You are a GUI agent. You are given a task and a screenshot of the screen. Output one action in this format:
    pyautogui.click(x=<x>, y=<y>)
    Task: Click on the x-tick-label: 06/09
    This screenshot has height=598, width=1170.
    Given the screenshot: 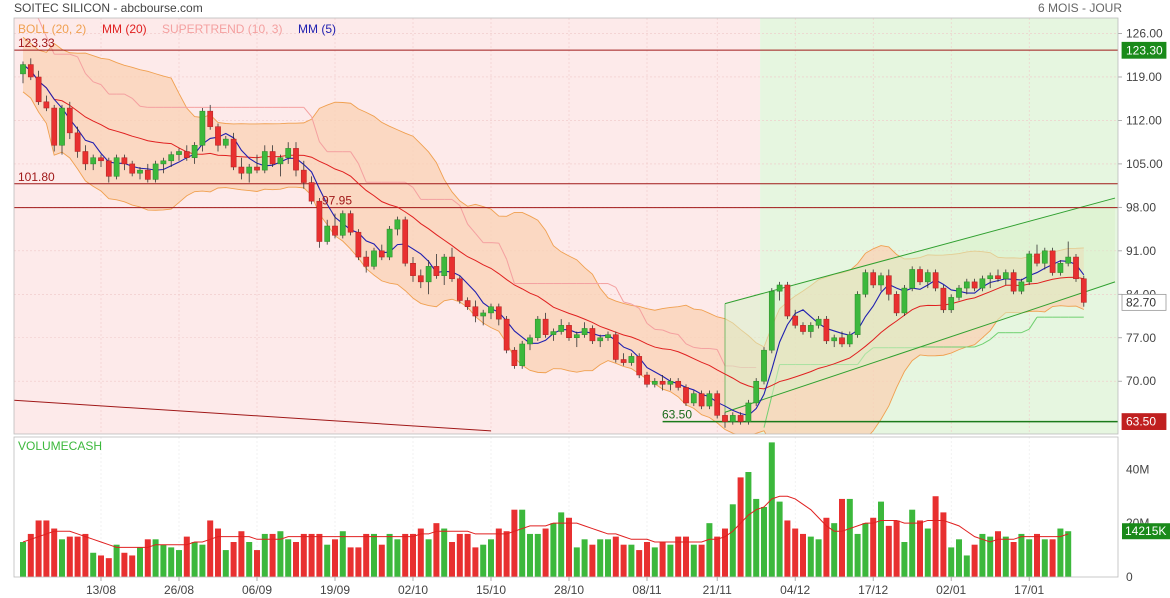 What is the action you would take?
    pyautogui.click(x=257, y=590)
    